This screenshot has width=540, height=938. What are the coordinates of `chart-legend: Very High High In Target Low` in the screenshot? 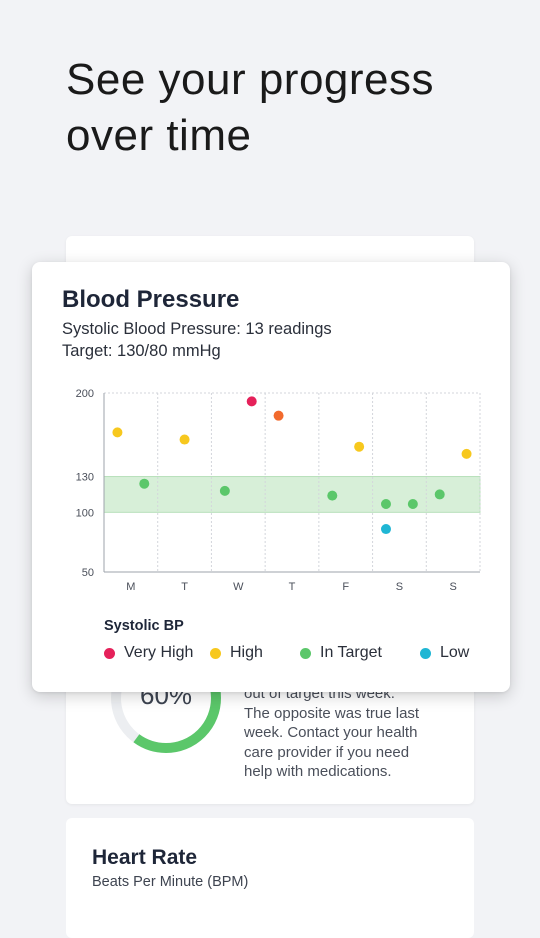 It's located at (294, 654).